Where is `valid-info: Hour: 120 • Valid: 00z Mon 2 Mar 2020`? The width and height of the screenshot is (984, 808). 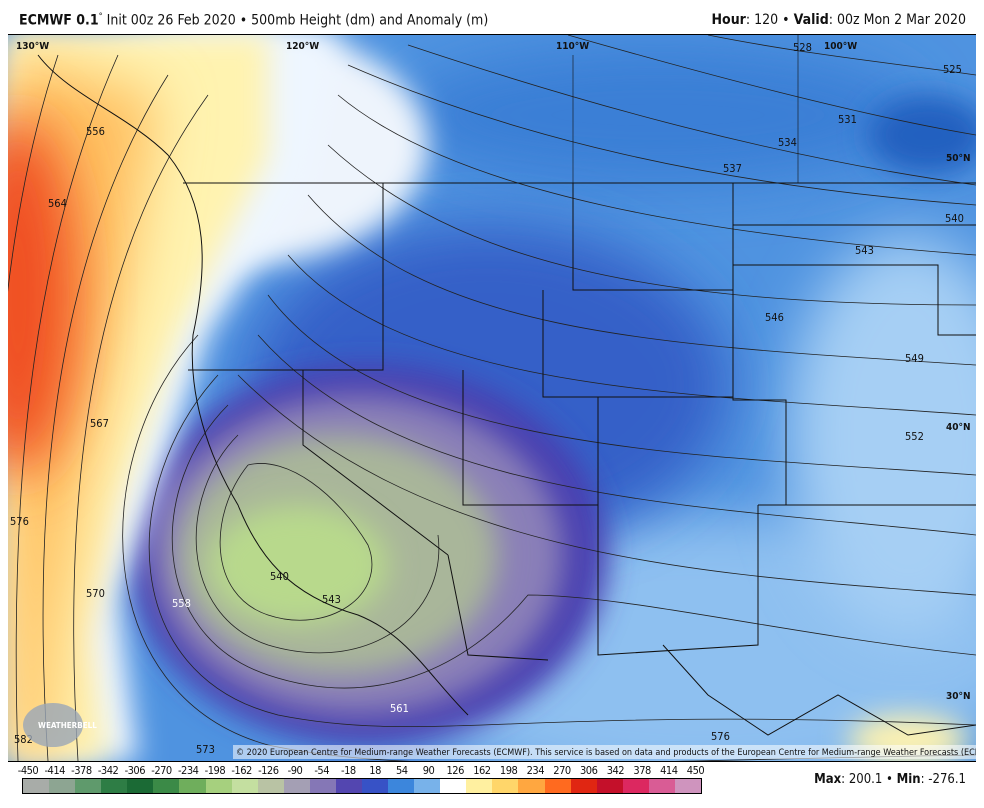
valid-info: Hour: 120 • Valid: 00z Mon 2 Mar 2020 is located at coordinates (839, 20).